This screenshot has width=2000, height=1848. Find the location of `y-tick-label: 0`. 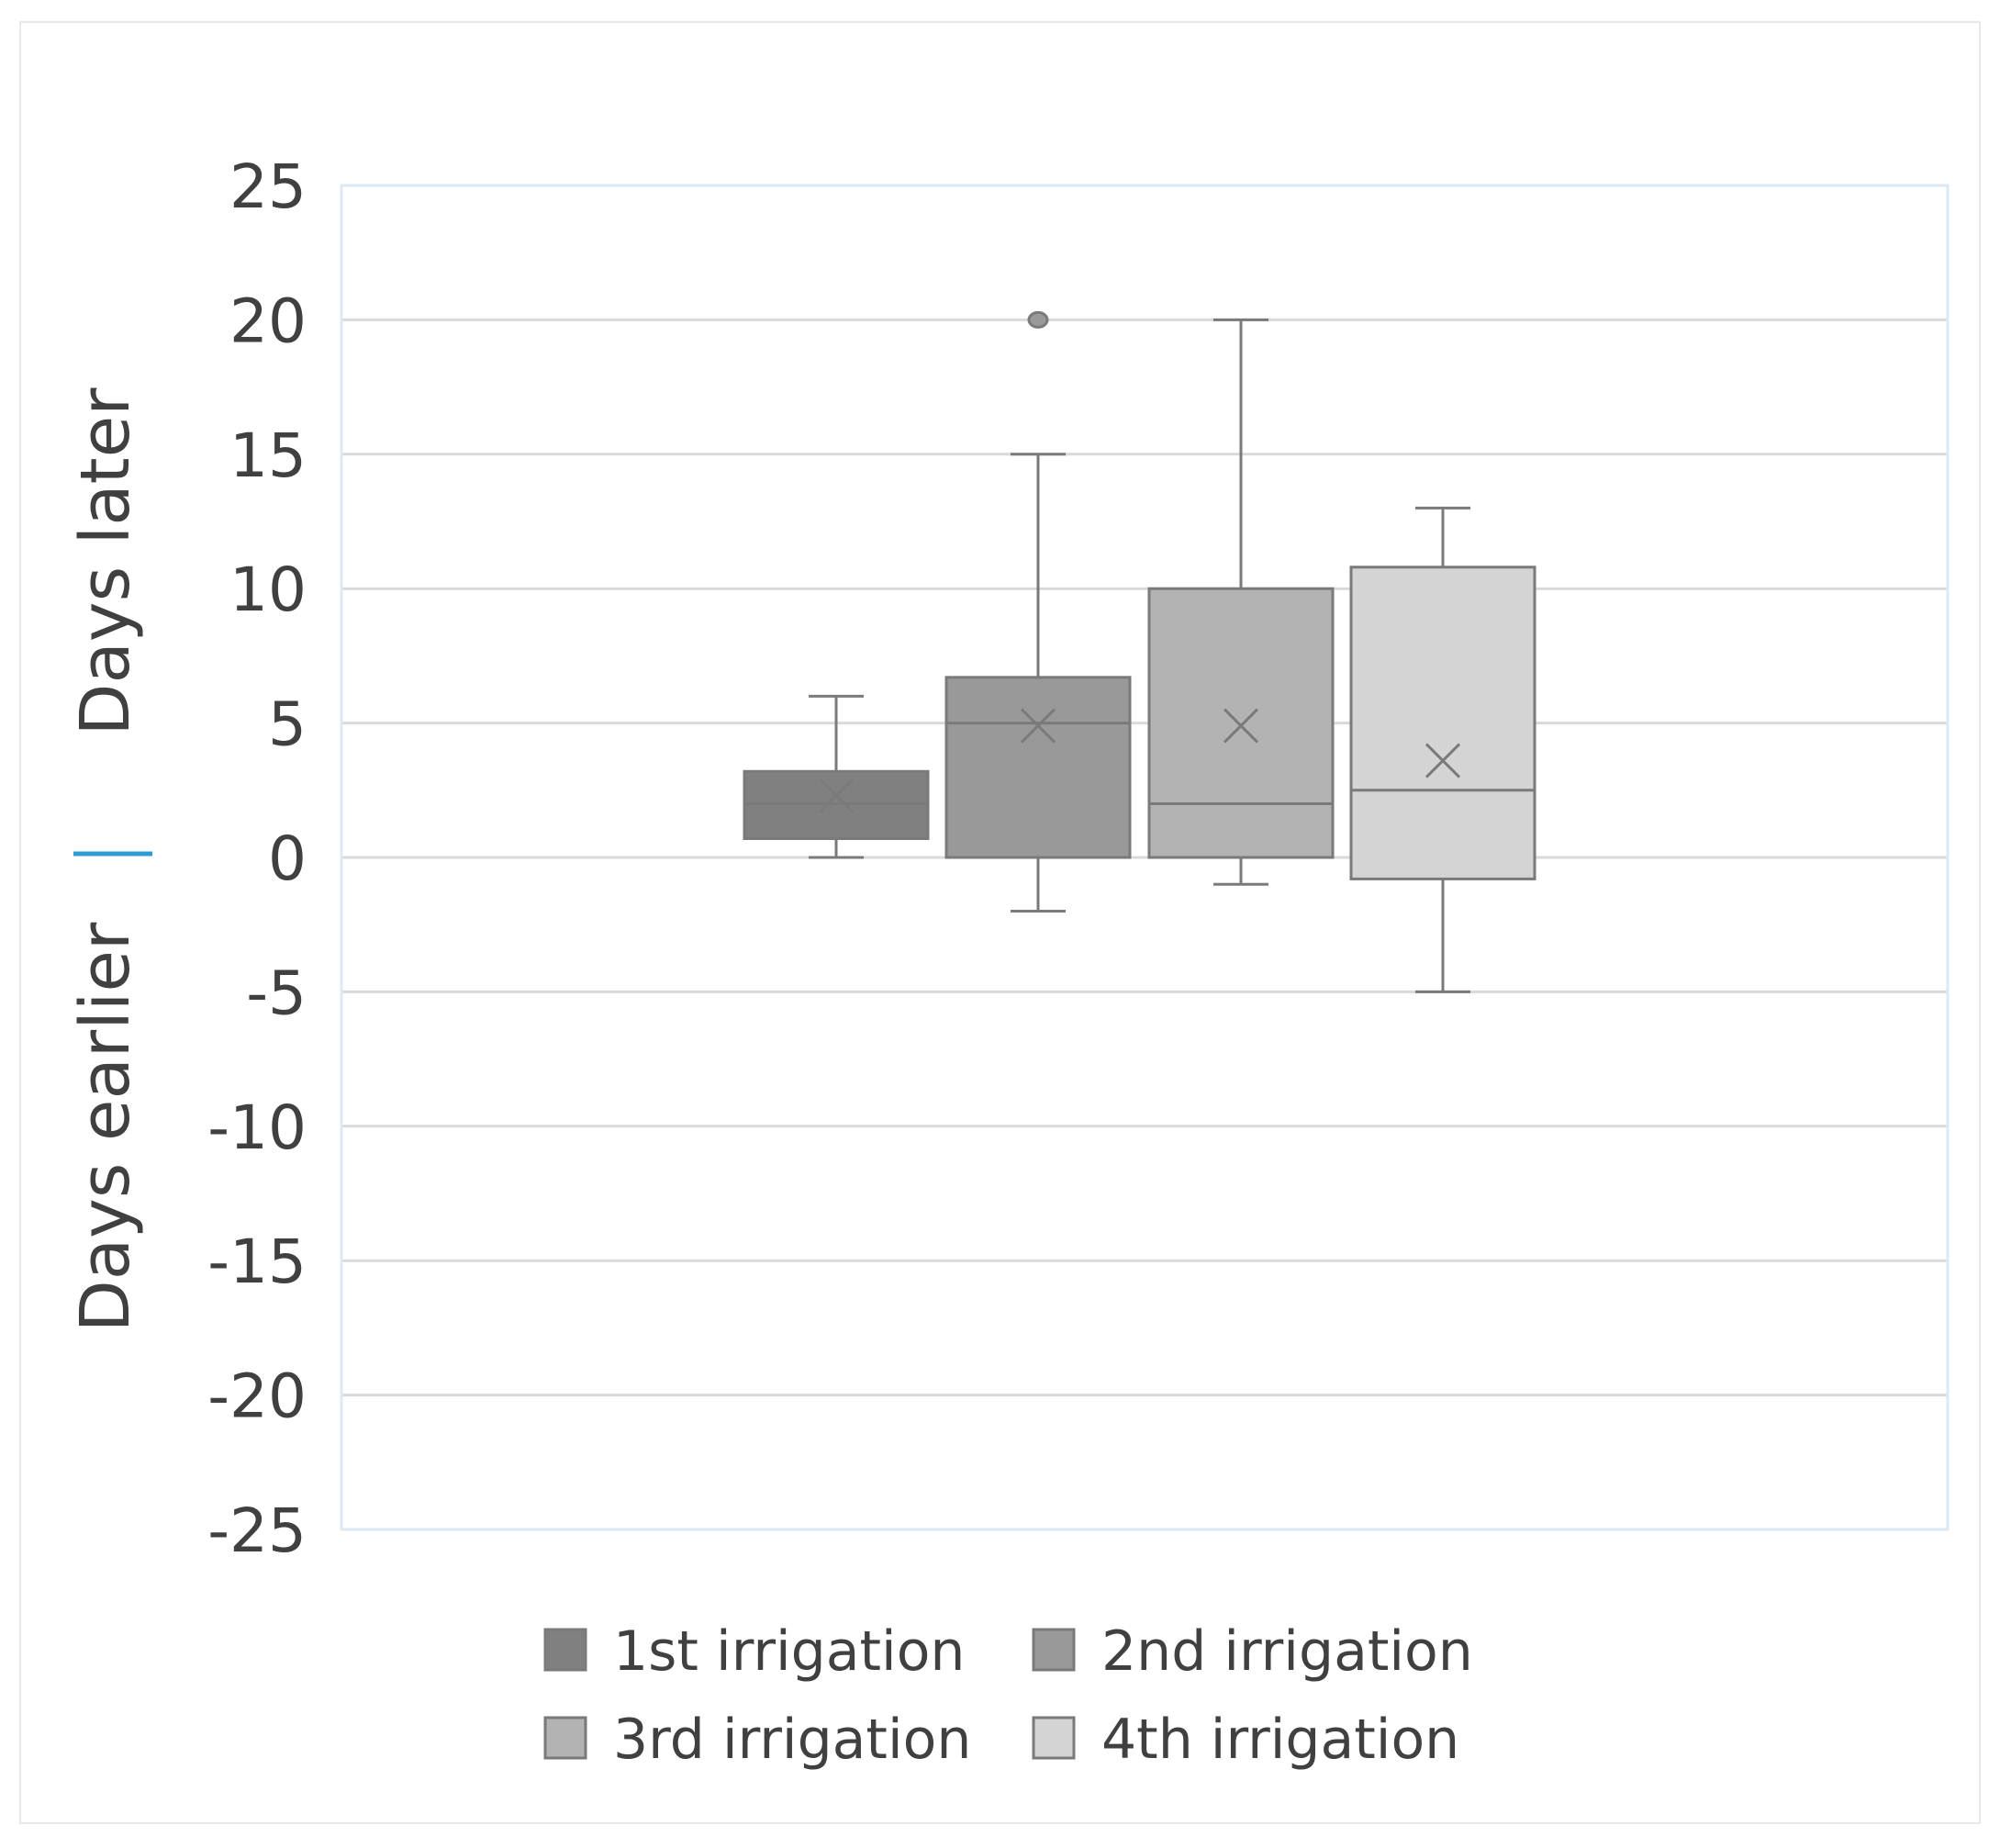

y-tick-label: 0 is located at coordinates (287, 858).